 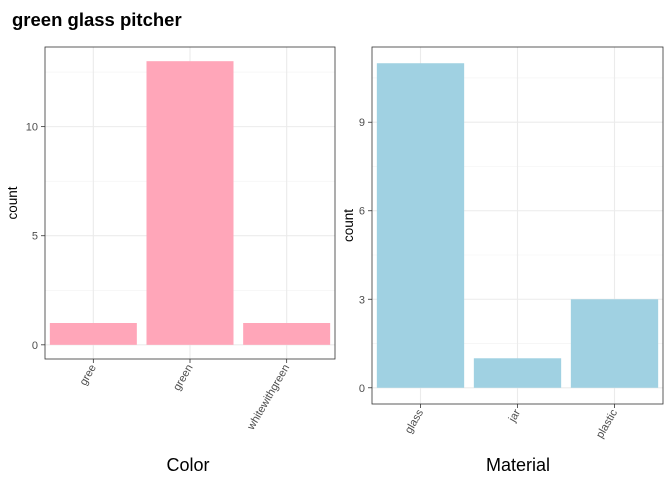 What do you see at coordinates (414, 421) in the screenshot?
I see `x-tick-label: glass` at bounding box center [414, 421].